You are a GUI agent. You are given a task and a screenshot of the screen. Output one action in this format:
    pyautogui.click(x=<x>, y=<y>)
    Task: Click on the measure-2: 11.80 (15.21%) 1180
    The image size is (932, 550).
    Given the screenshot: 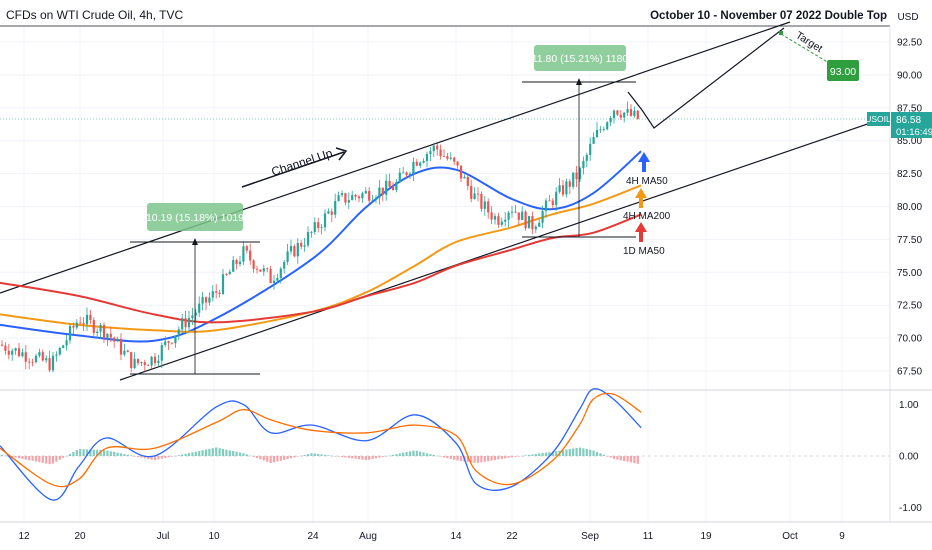 What is the action you would take?
    pyautogui.click(x=579, y=141)
    